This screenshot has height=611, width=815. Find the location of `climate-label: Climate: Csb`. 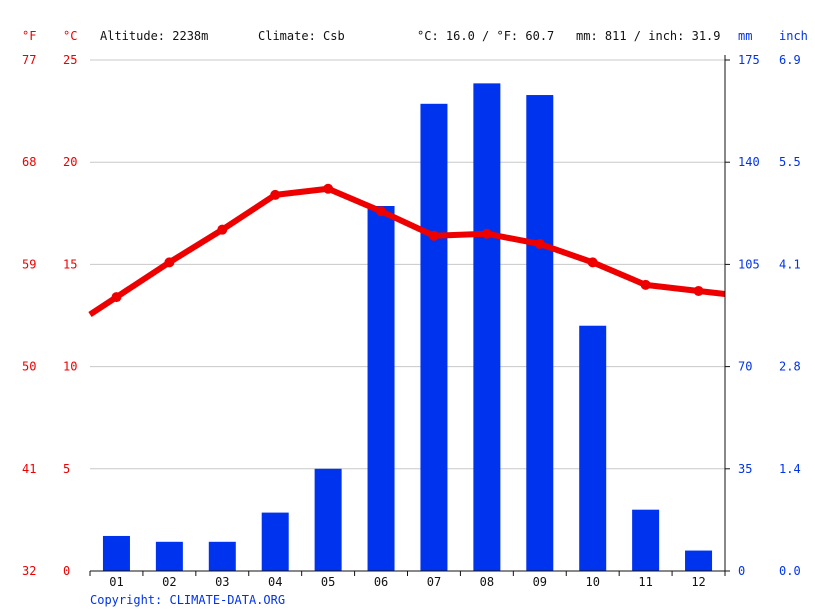

climate-label: Climate: Csb is located at coordinates (301, 36).